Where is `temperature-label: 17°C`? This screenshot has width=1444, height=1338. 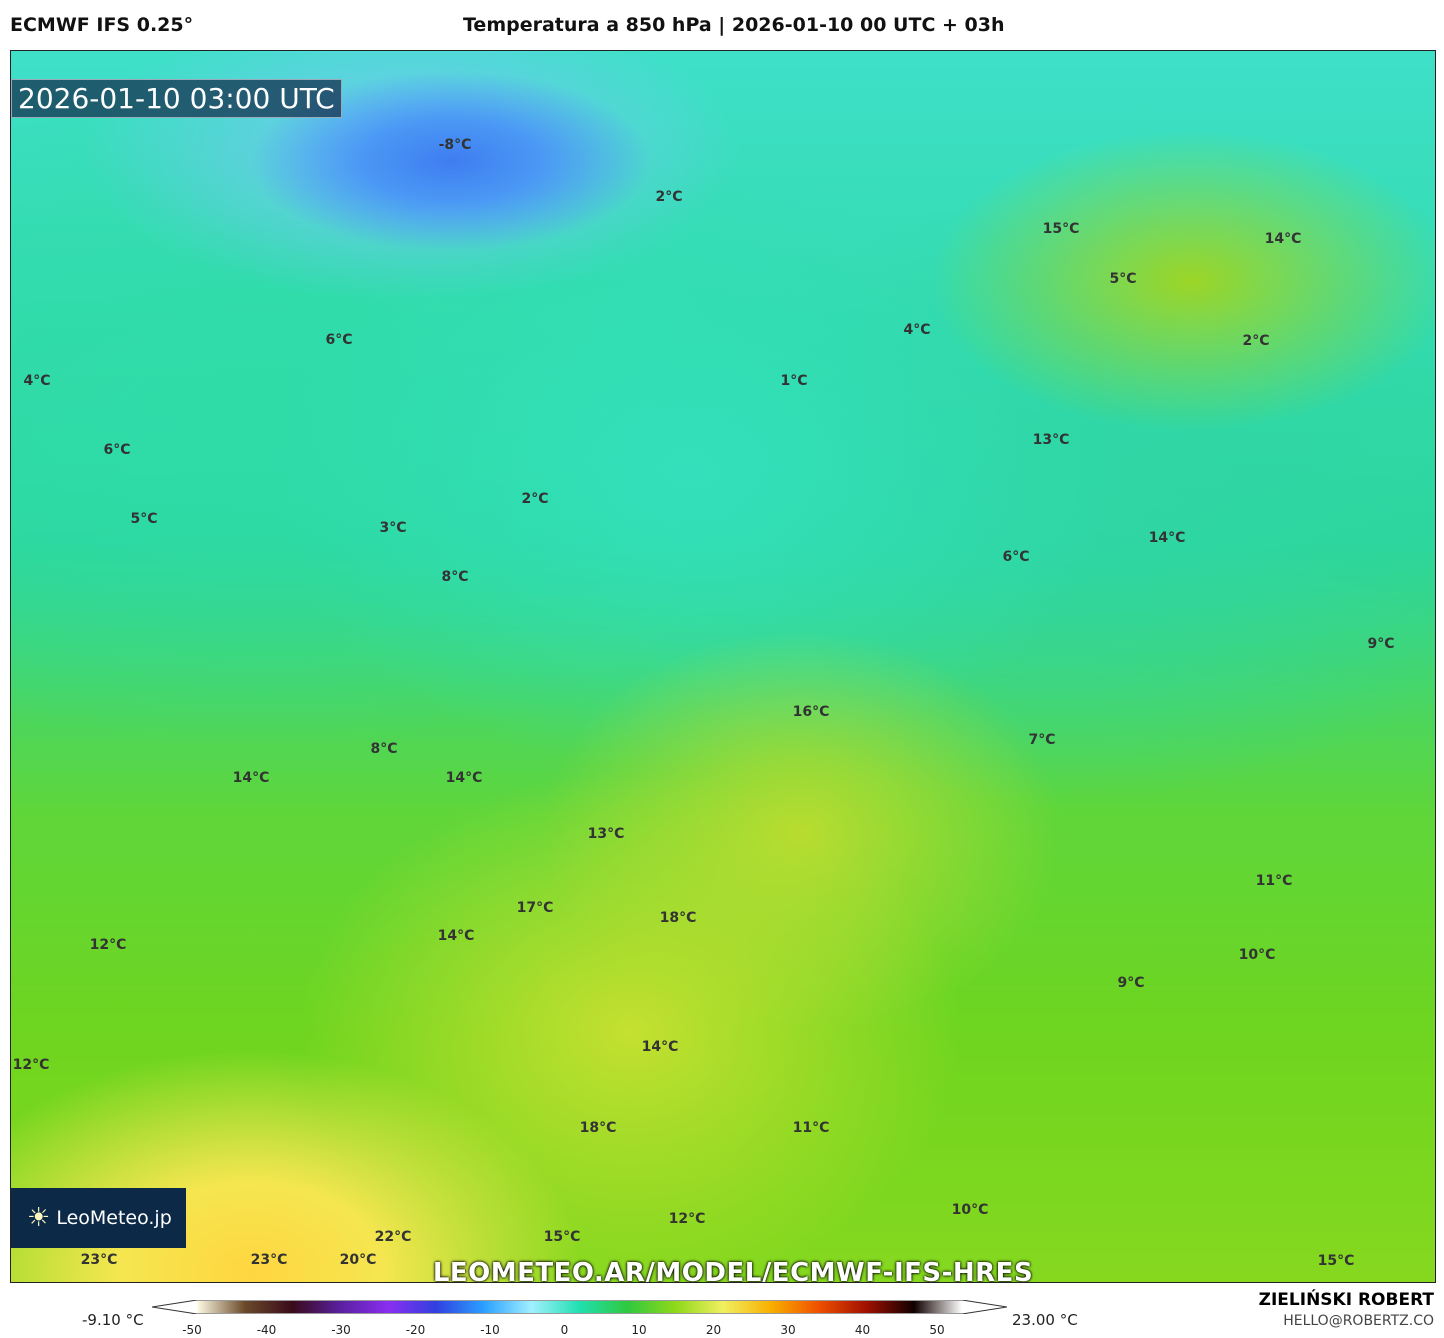 temperature-label: 17°C is located at coordinates (535, 908).